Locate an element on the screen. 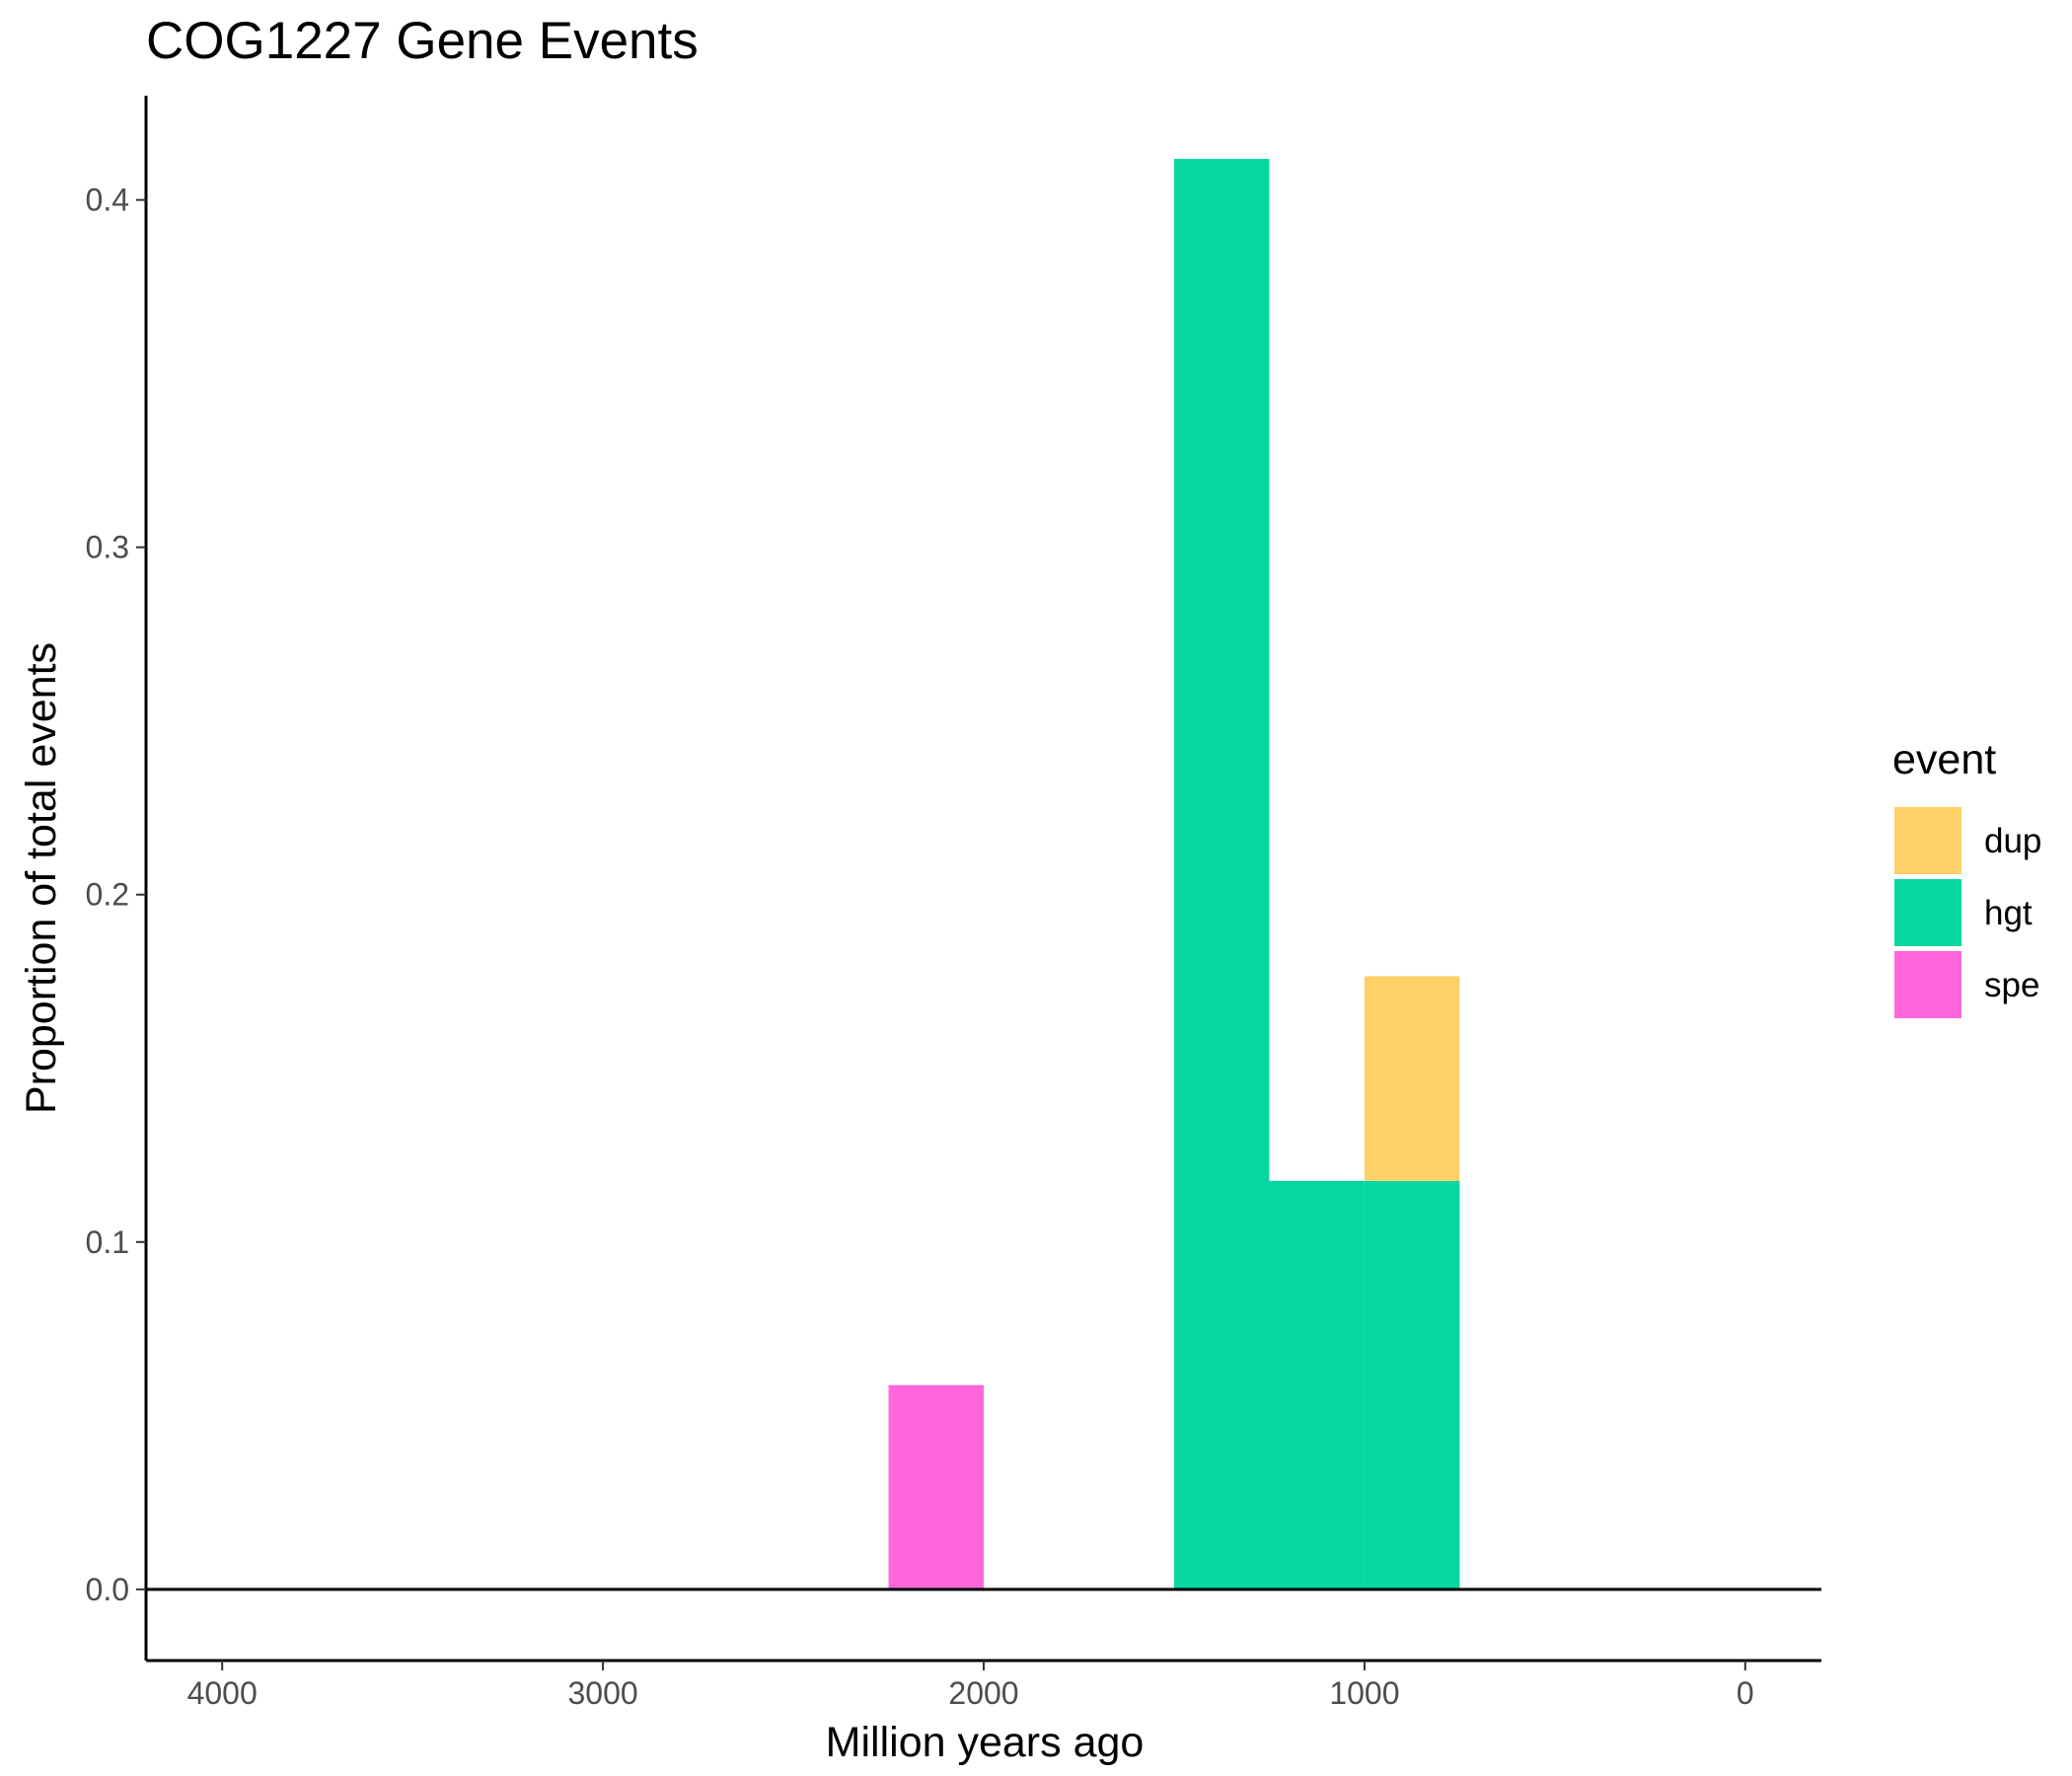 Image resolution: width=2072 pixels, height=1776 pixels. legend-label-dup: dup is located at coordinates (2013, 841).